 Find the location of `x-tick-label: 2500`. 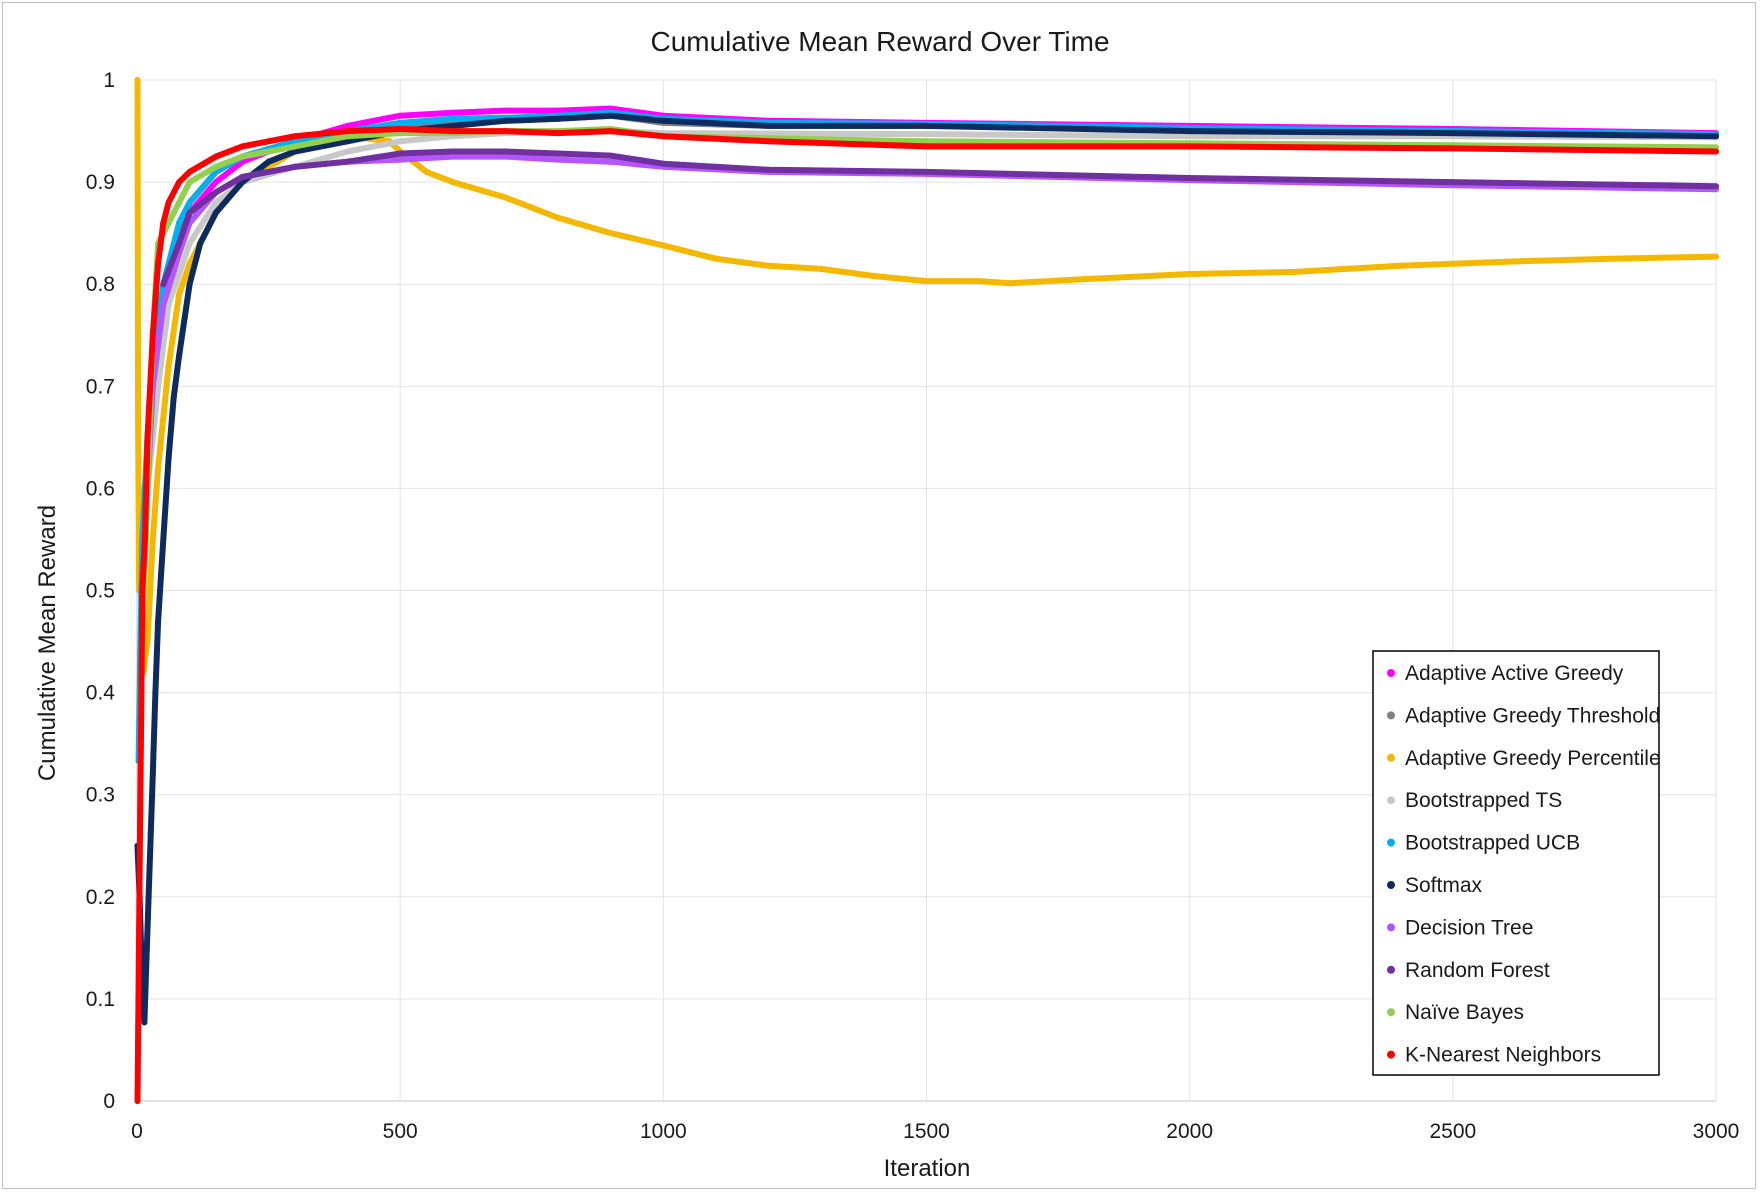

x-tick-label: 2500 is located at coordinates (1452, 1131).